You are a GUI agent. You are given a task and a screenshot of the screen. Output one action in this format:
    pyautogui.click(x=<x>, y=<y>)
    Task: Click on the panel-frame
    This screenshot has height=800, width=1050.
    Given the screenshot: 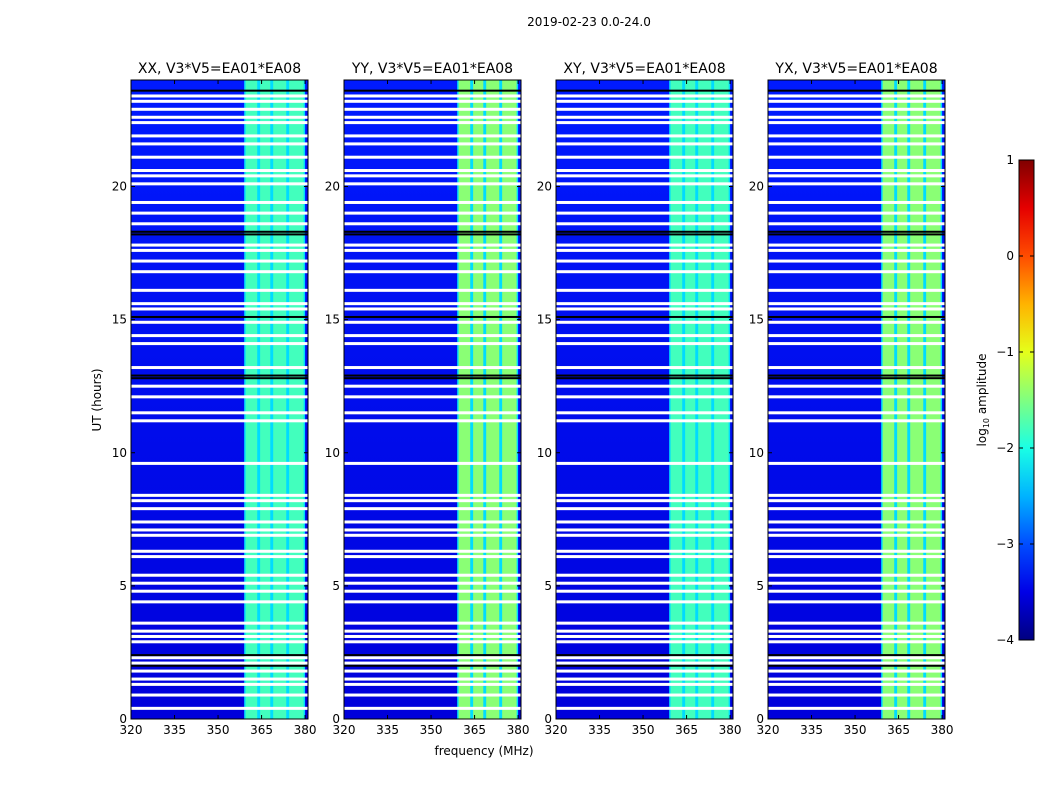 What is the action you would take?
    pyautogui.click(x=644, y=399)
    